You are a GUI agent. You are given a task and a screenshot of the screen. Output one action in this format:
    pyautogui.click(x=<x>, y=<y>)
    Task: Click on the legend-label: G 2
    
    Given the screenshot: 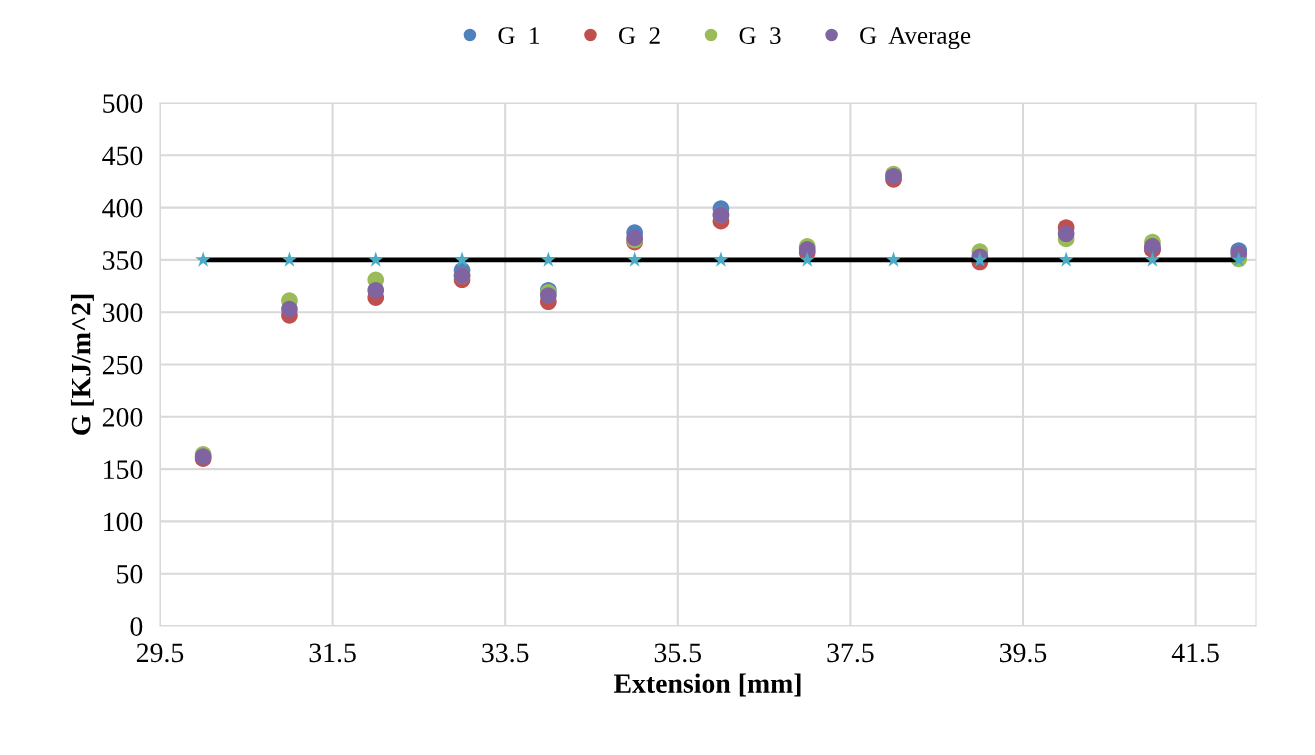 What is the action you would take?
    pyautogui.click(x=639, y=35)
    